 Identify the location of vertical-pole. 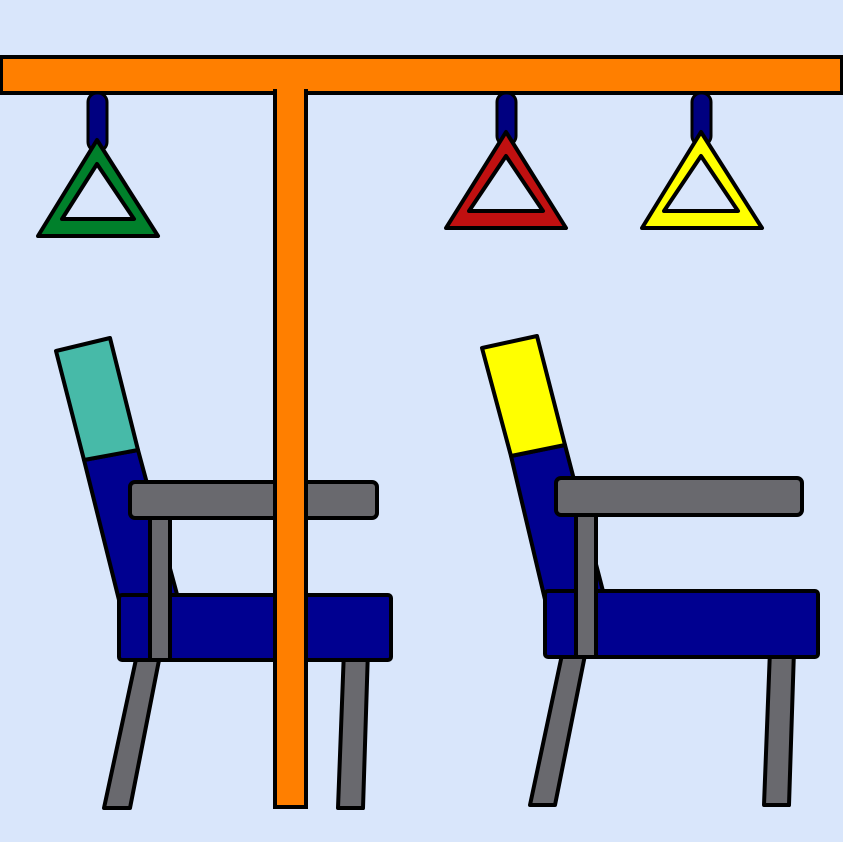
(290, 449).